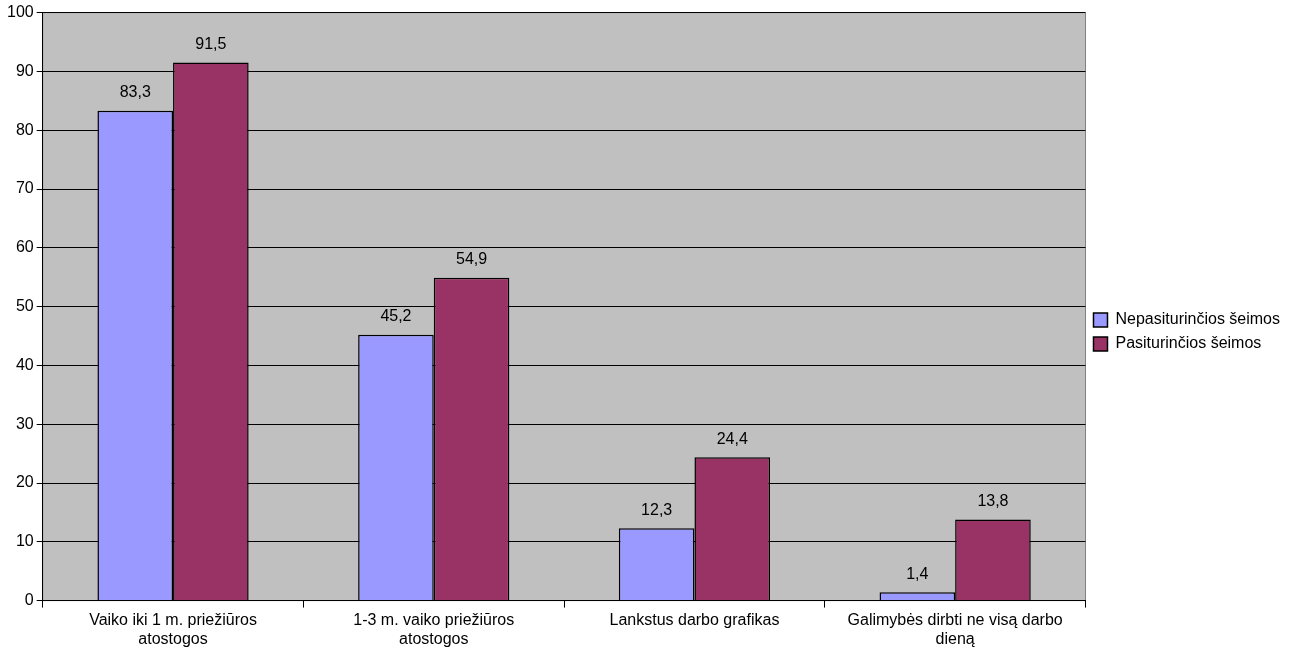 The height and width of the screenshot is (658, 1294). What do you see at coordinates (29, 600) in the screenshot?
I see `y-tick-label: 0` at bounding box center [29, 600].